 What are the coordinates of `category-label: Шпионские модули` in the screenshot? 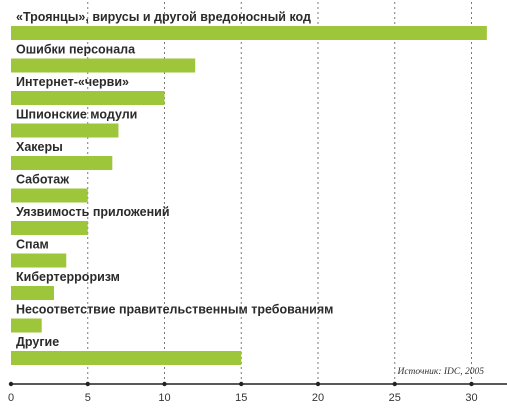 It's located at (76, 115).